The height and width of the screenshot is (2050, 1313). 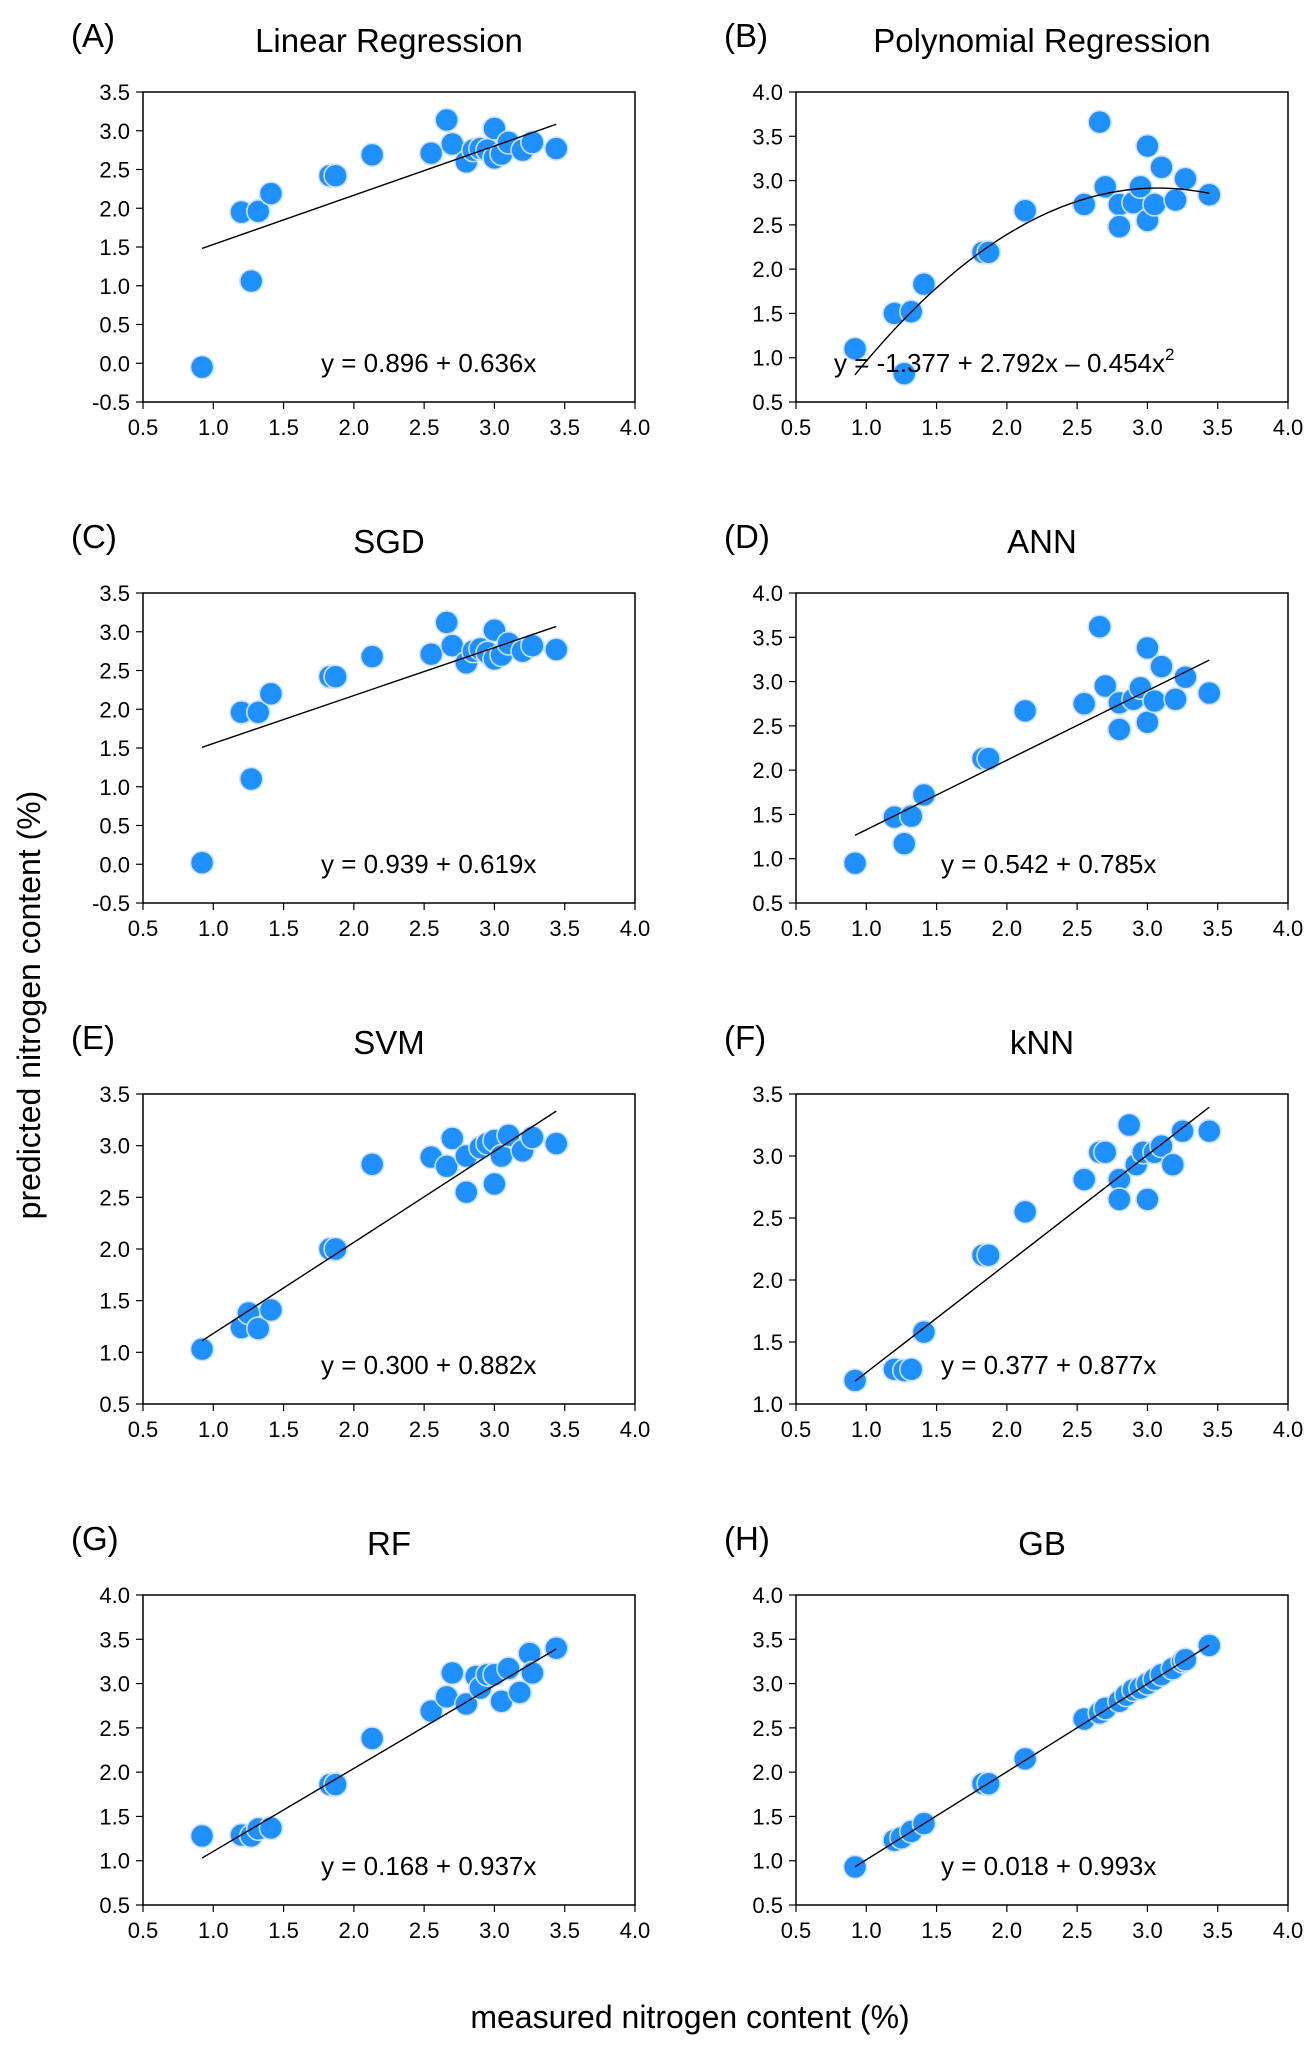 I want to click on equation-superscript: 2, so click(x=1169, y=354).